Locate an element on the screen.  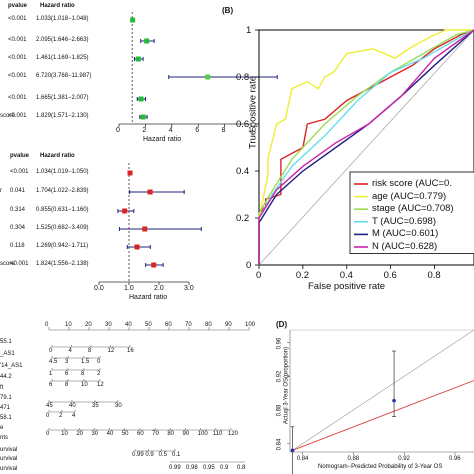
nomogram-points-tick-label: 90 is located at coordinates (228, 325).